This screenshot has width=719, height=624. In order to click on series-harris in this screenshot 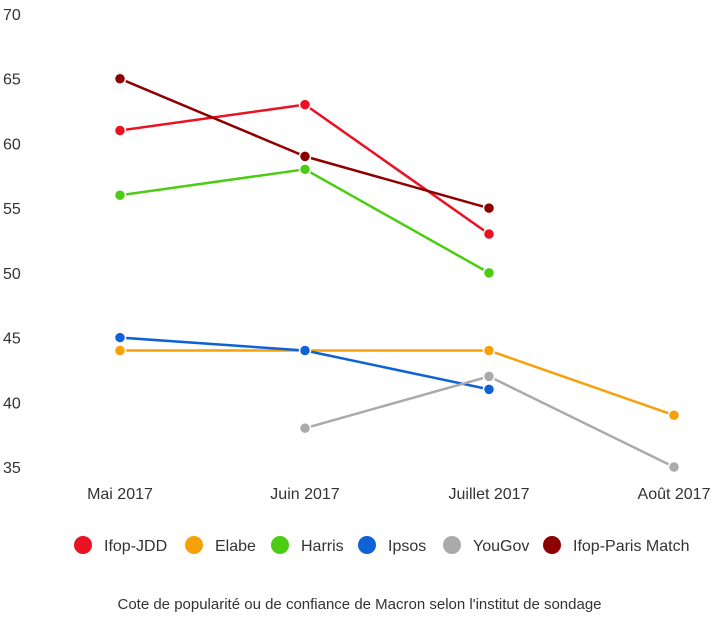, I will do `click(304, 221)`.